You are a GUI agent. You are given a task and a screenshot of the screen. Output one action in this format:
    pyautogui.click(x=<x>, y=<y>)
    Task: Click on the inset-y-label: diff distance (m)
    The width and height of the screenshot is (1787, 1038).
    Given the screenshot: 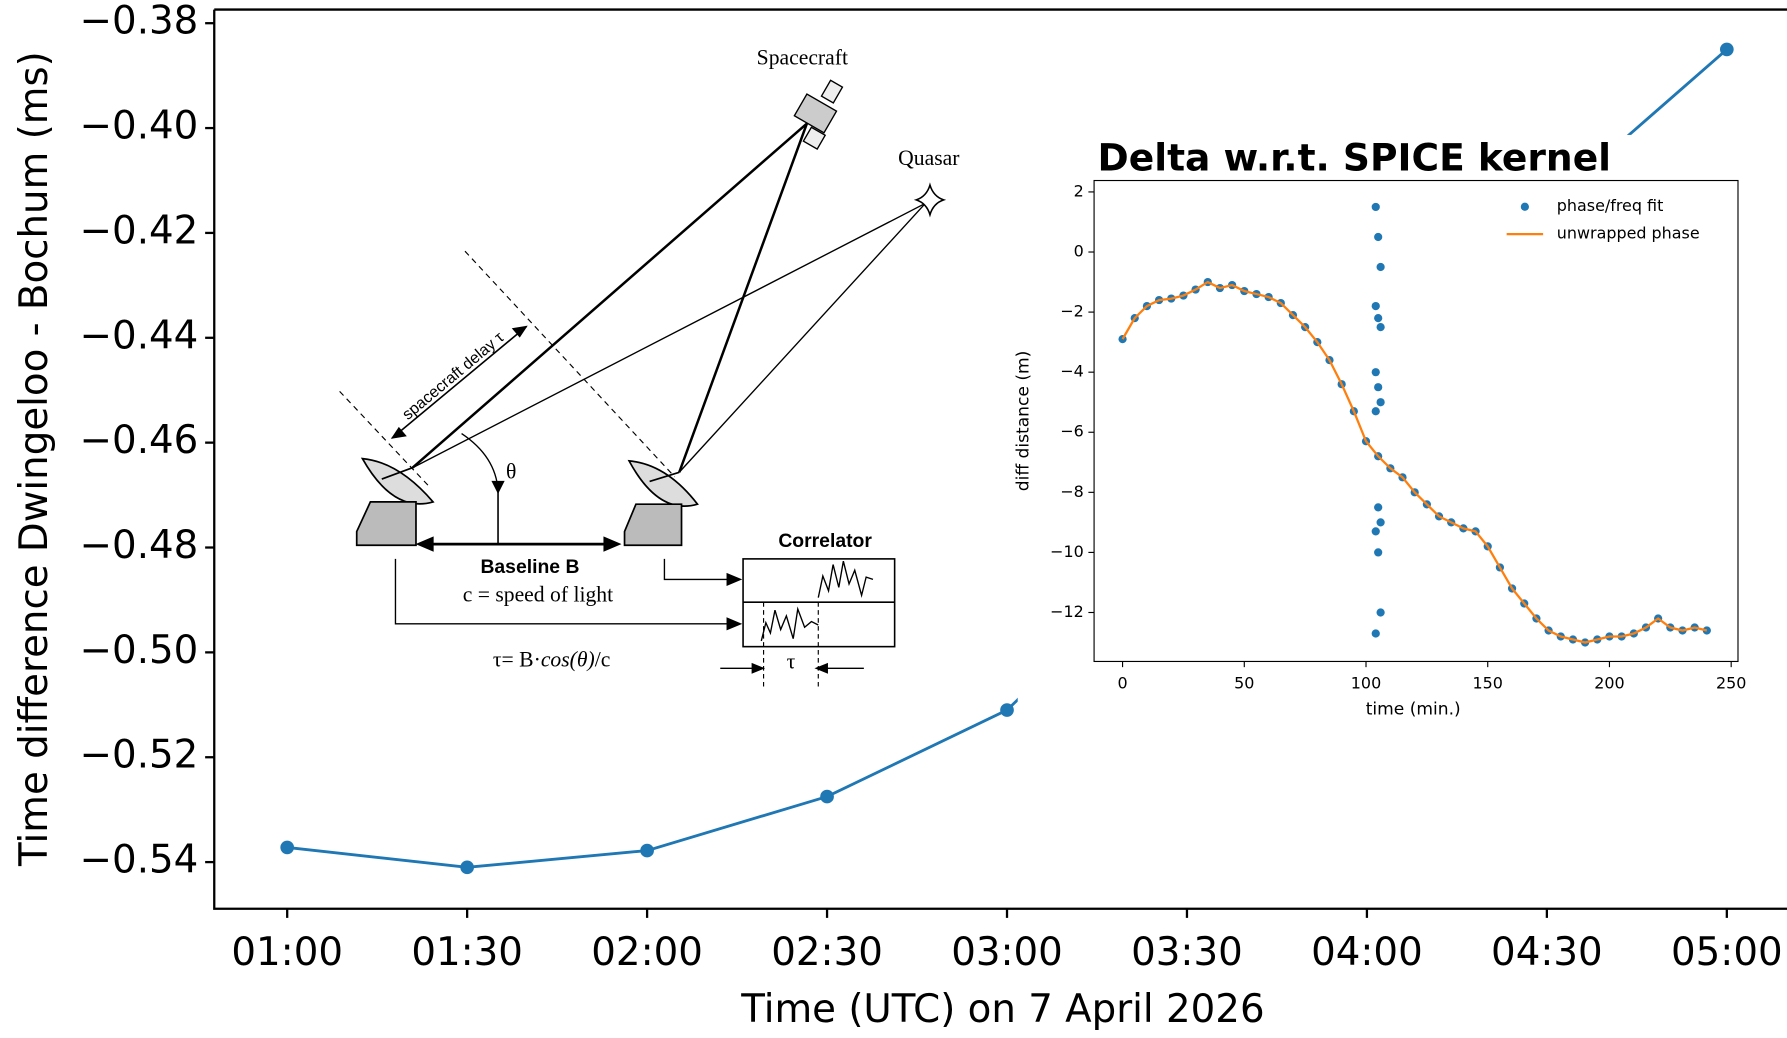 What is the action you would take?
    pyautogui.click(x=1023, y=421)
    